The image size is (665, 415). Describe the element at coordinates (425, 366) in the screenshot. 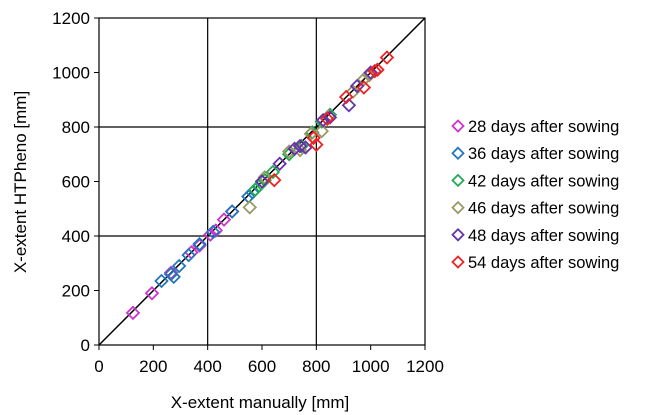

I see `x-tick-label: 1200` at that location.